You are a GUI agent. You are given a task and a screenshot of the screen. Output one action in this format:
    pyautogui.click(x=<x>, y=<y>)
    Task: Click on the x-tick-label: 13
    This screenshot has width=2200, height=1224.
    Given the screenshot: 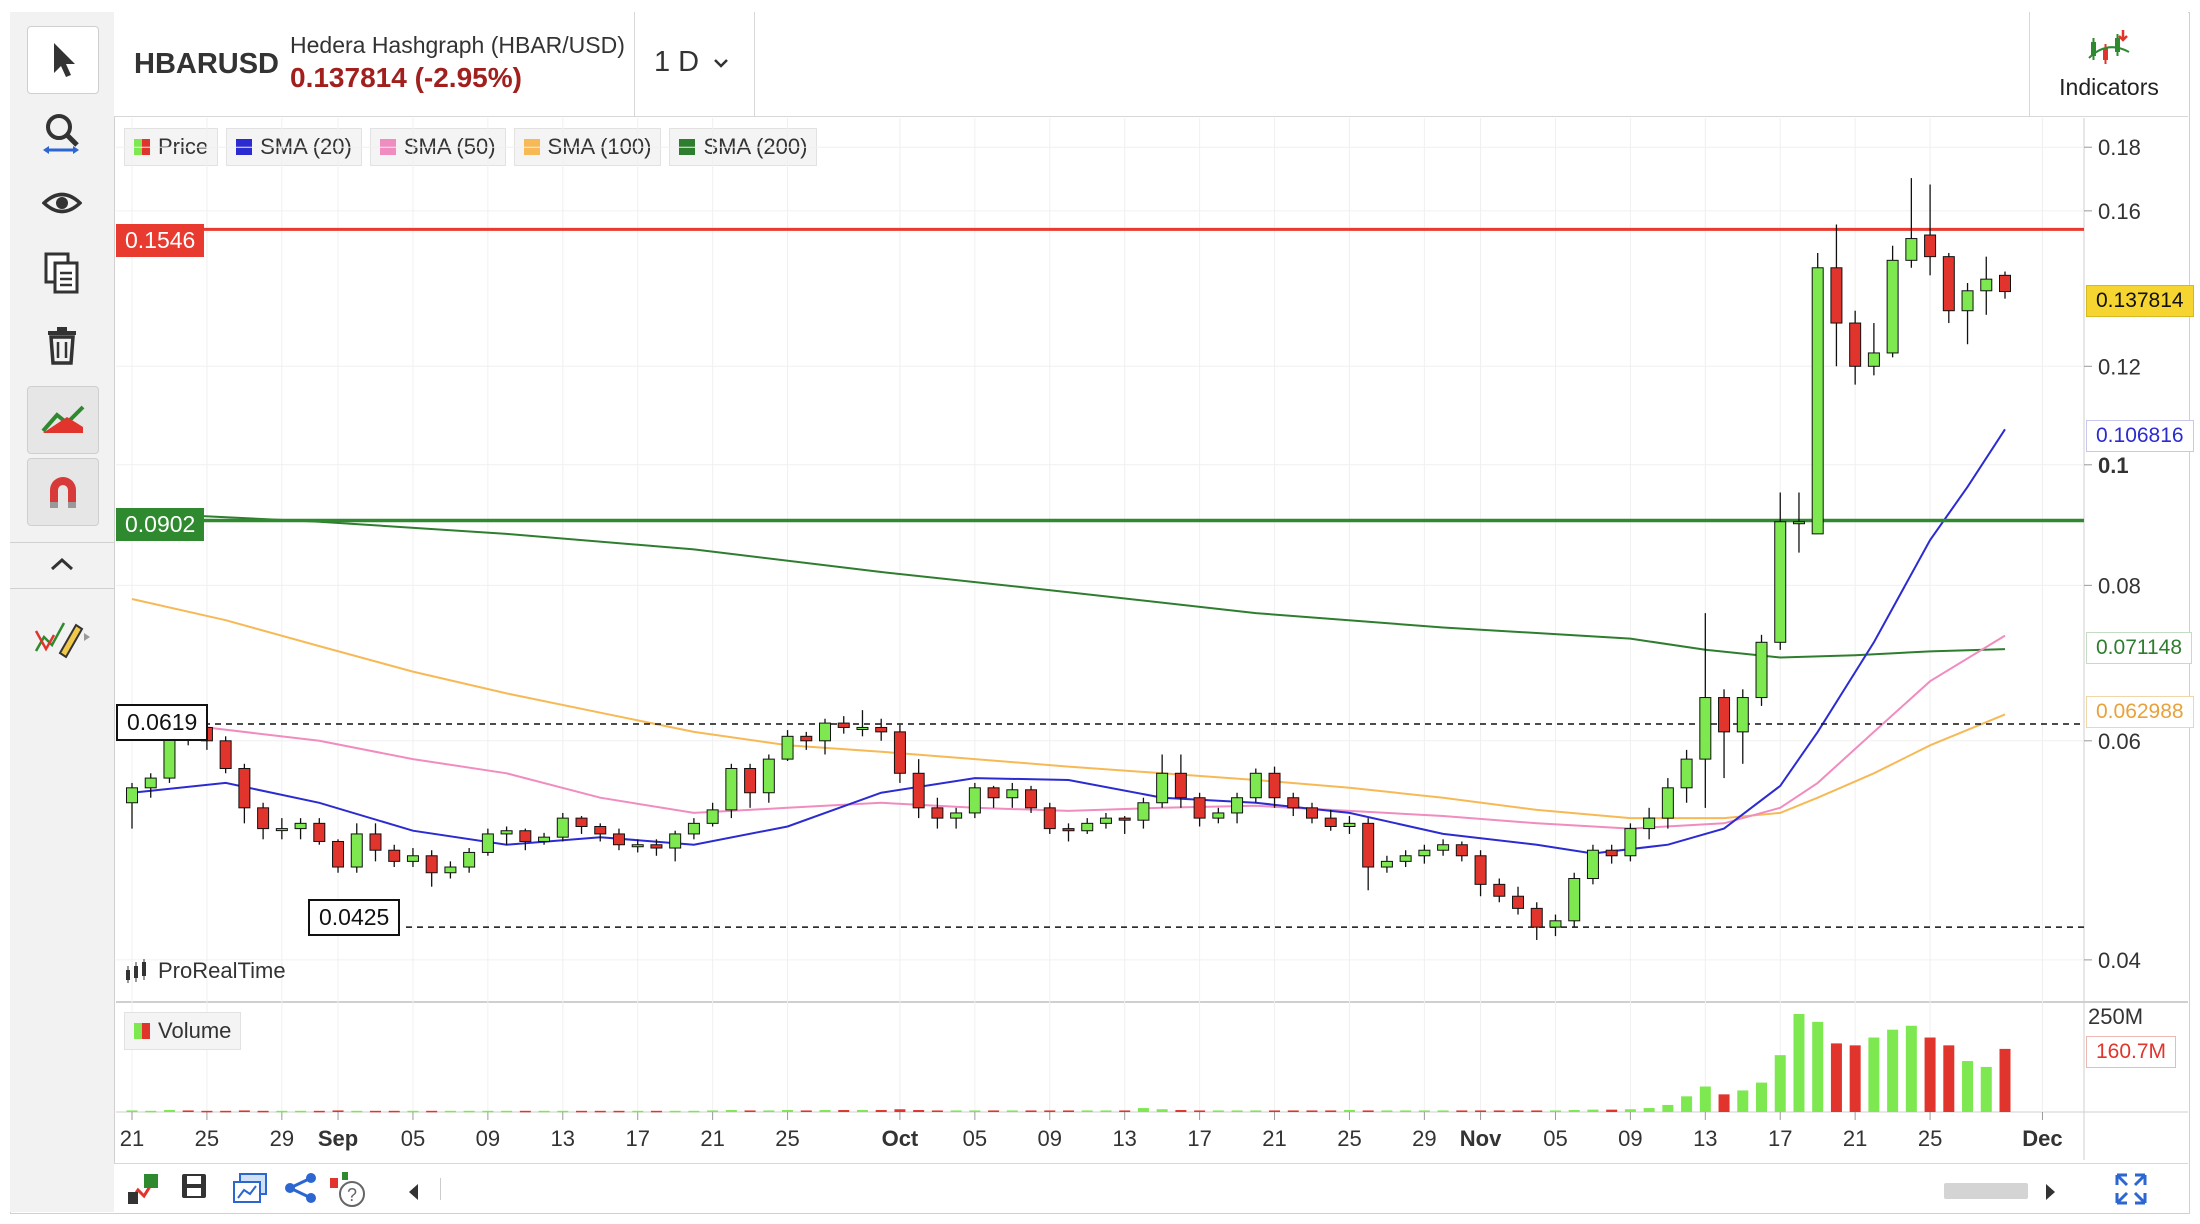 What is the action you would take?
    pyautogui.click(x=1124, y=1138)
    